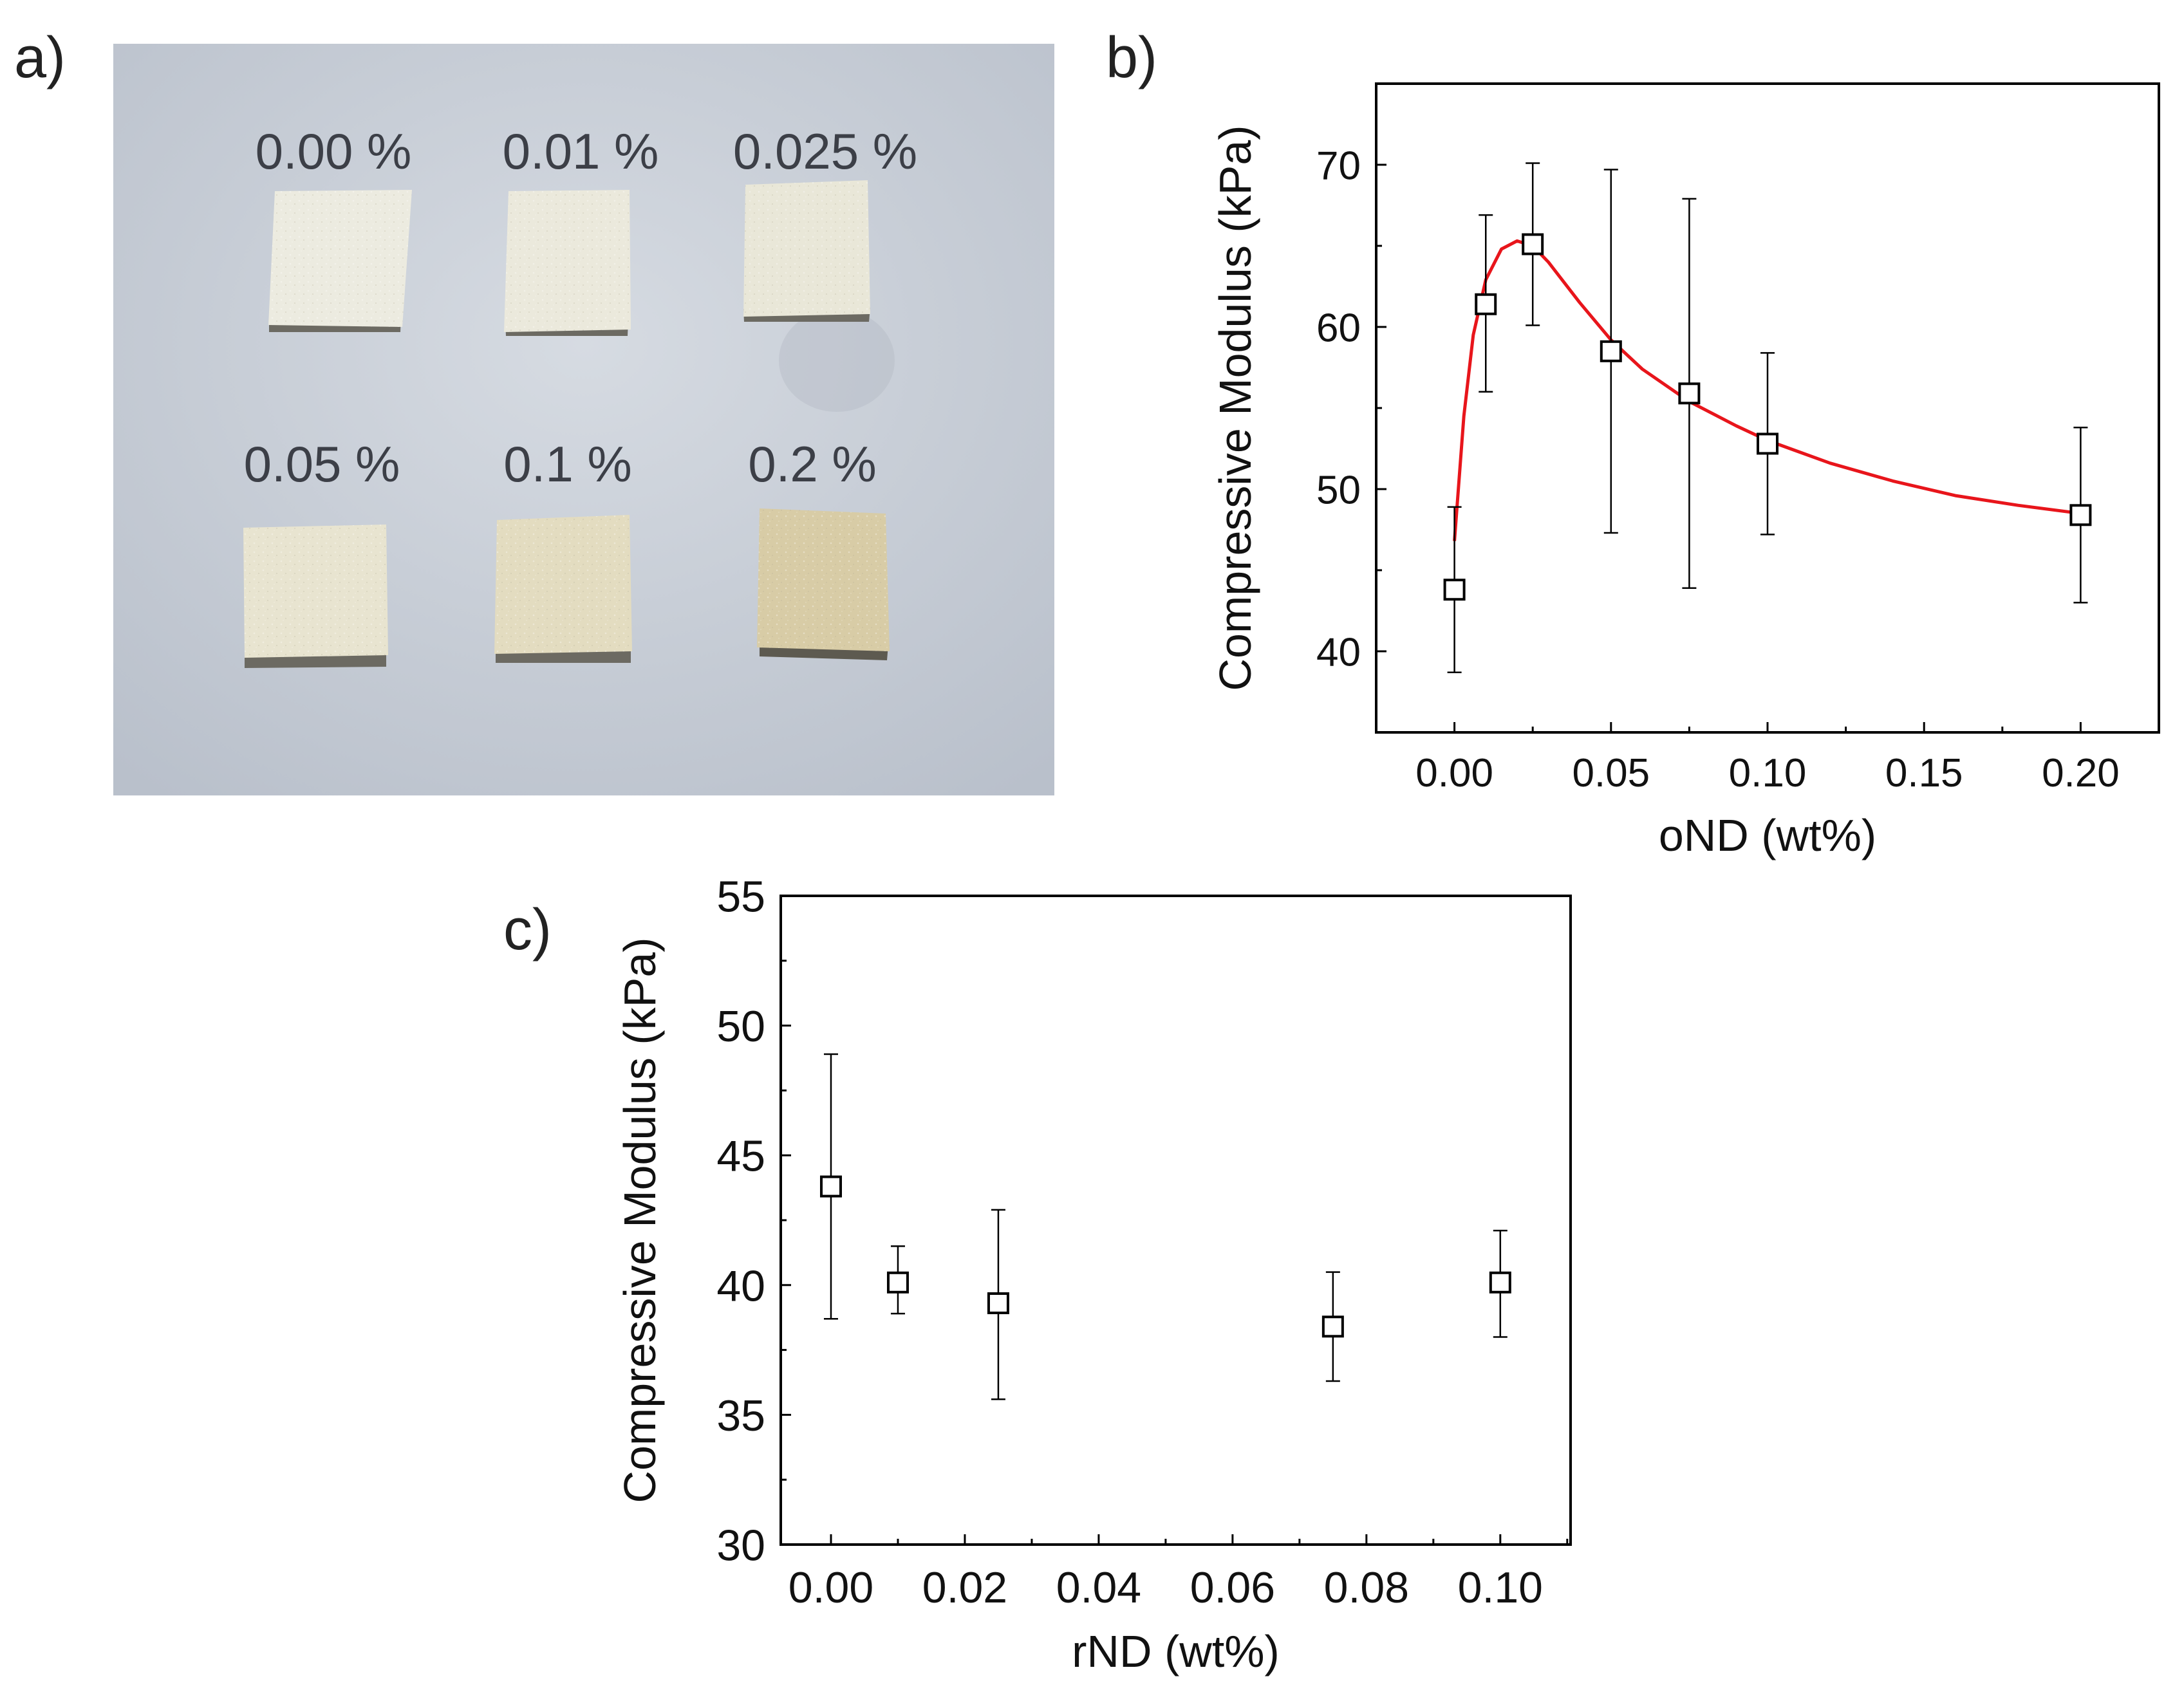 Image resolution: width=2184 pixels, height=1690 pixels. Describe the element at coordinates (740, 1545) in the screenshot. I see `y-tick-label: 30` at that location.